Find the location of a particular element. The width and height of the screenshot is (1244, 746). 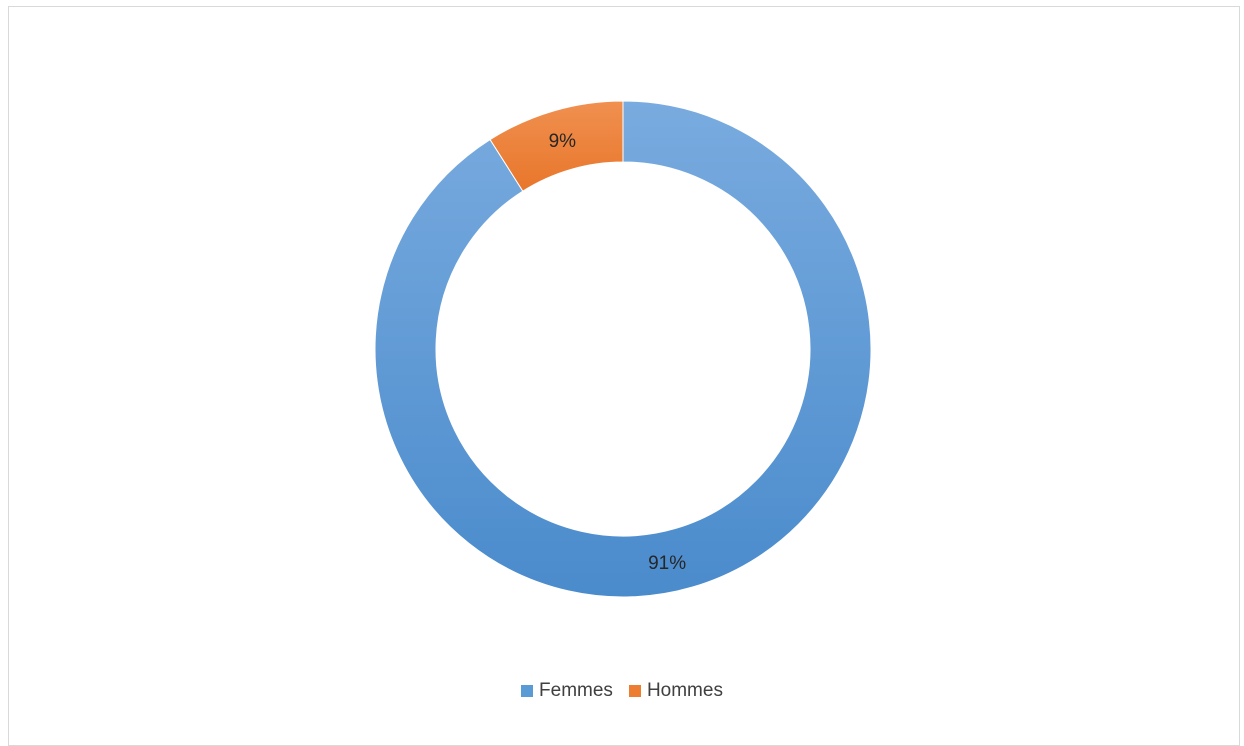

legend-item-hommes: Hommes is located at coordinates (675, 691).